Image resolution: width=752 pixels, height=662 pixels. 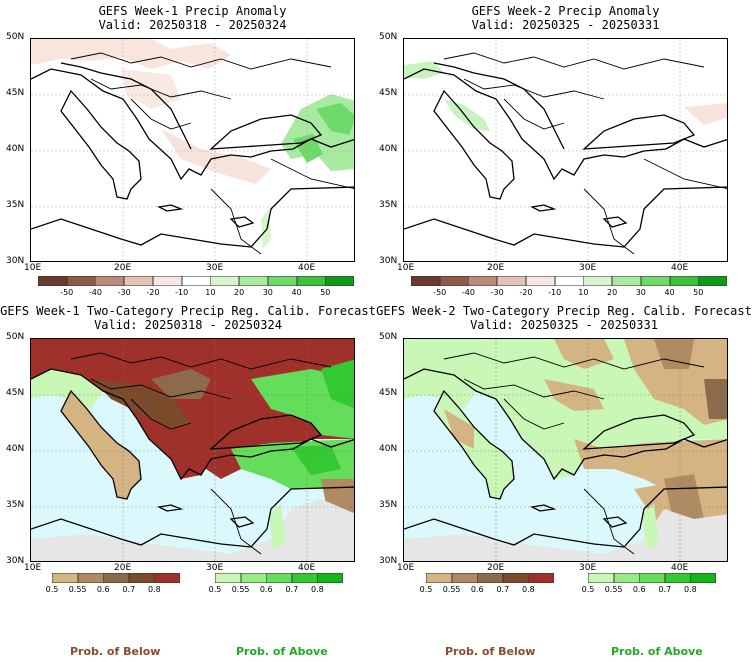 What do you see at coordinates (276, 584) in the screenshot?
I see `panel3-above-colorbar: 0.5 0.55 0.6 0.7 0.8` at bounding box center [276, 584].